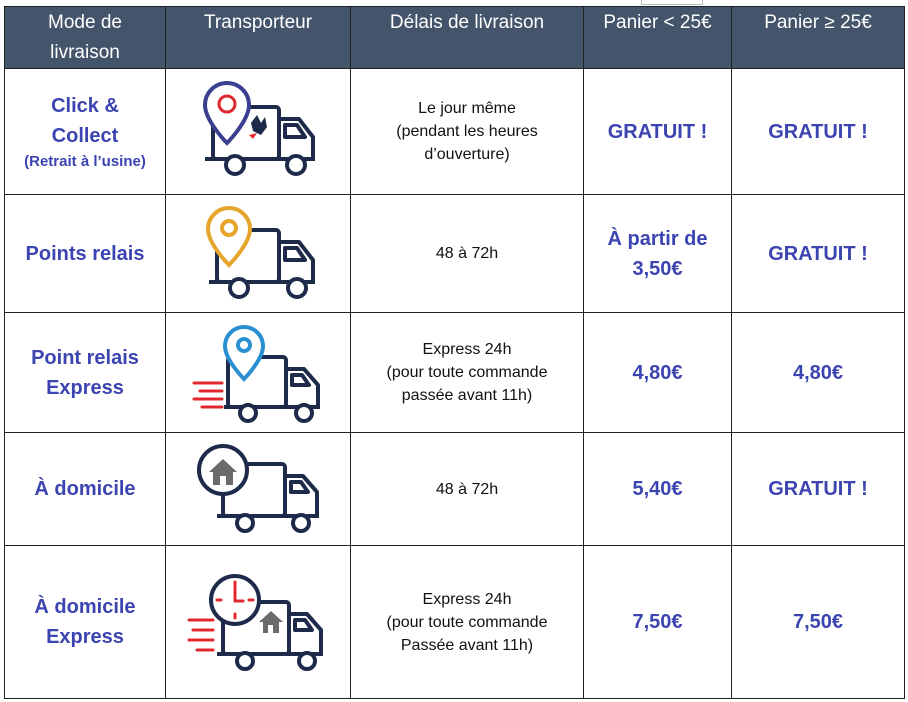 The height and width of the screenshot is (702, 908). What do you see at coordinates (657, 37) in the screenshot?
I see `header-basket-low: Panier < 25€` at bounding box center [657, 37].